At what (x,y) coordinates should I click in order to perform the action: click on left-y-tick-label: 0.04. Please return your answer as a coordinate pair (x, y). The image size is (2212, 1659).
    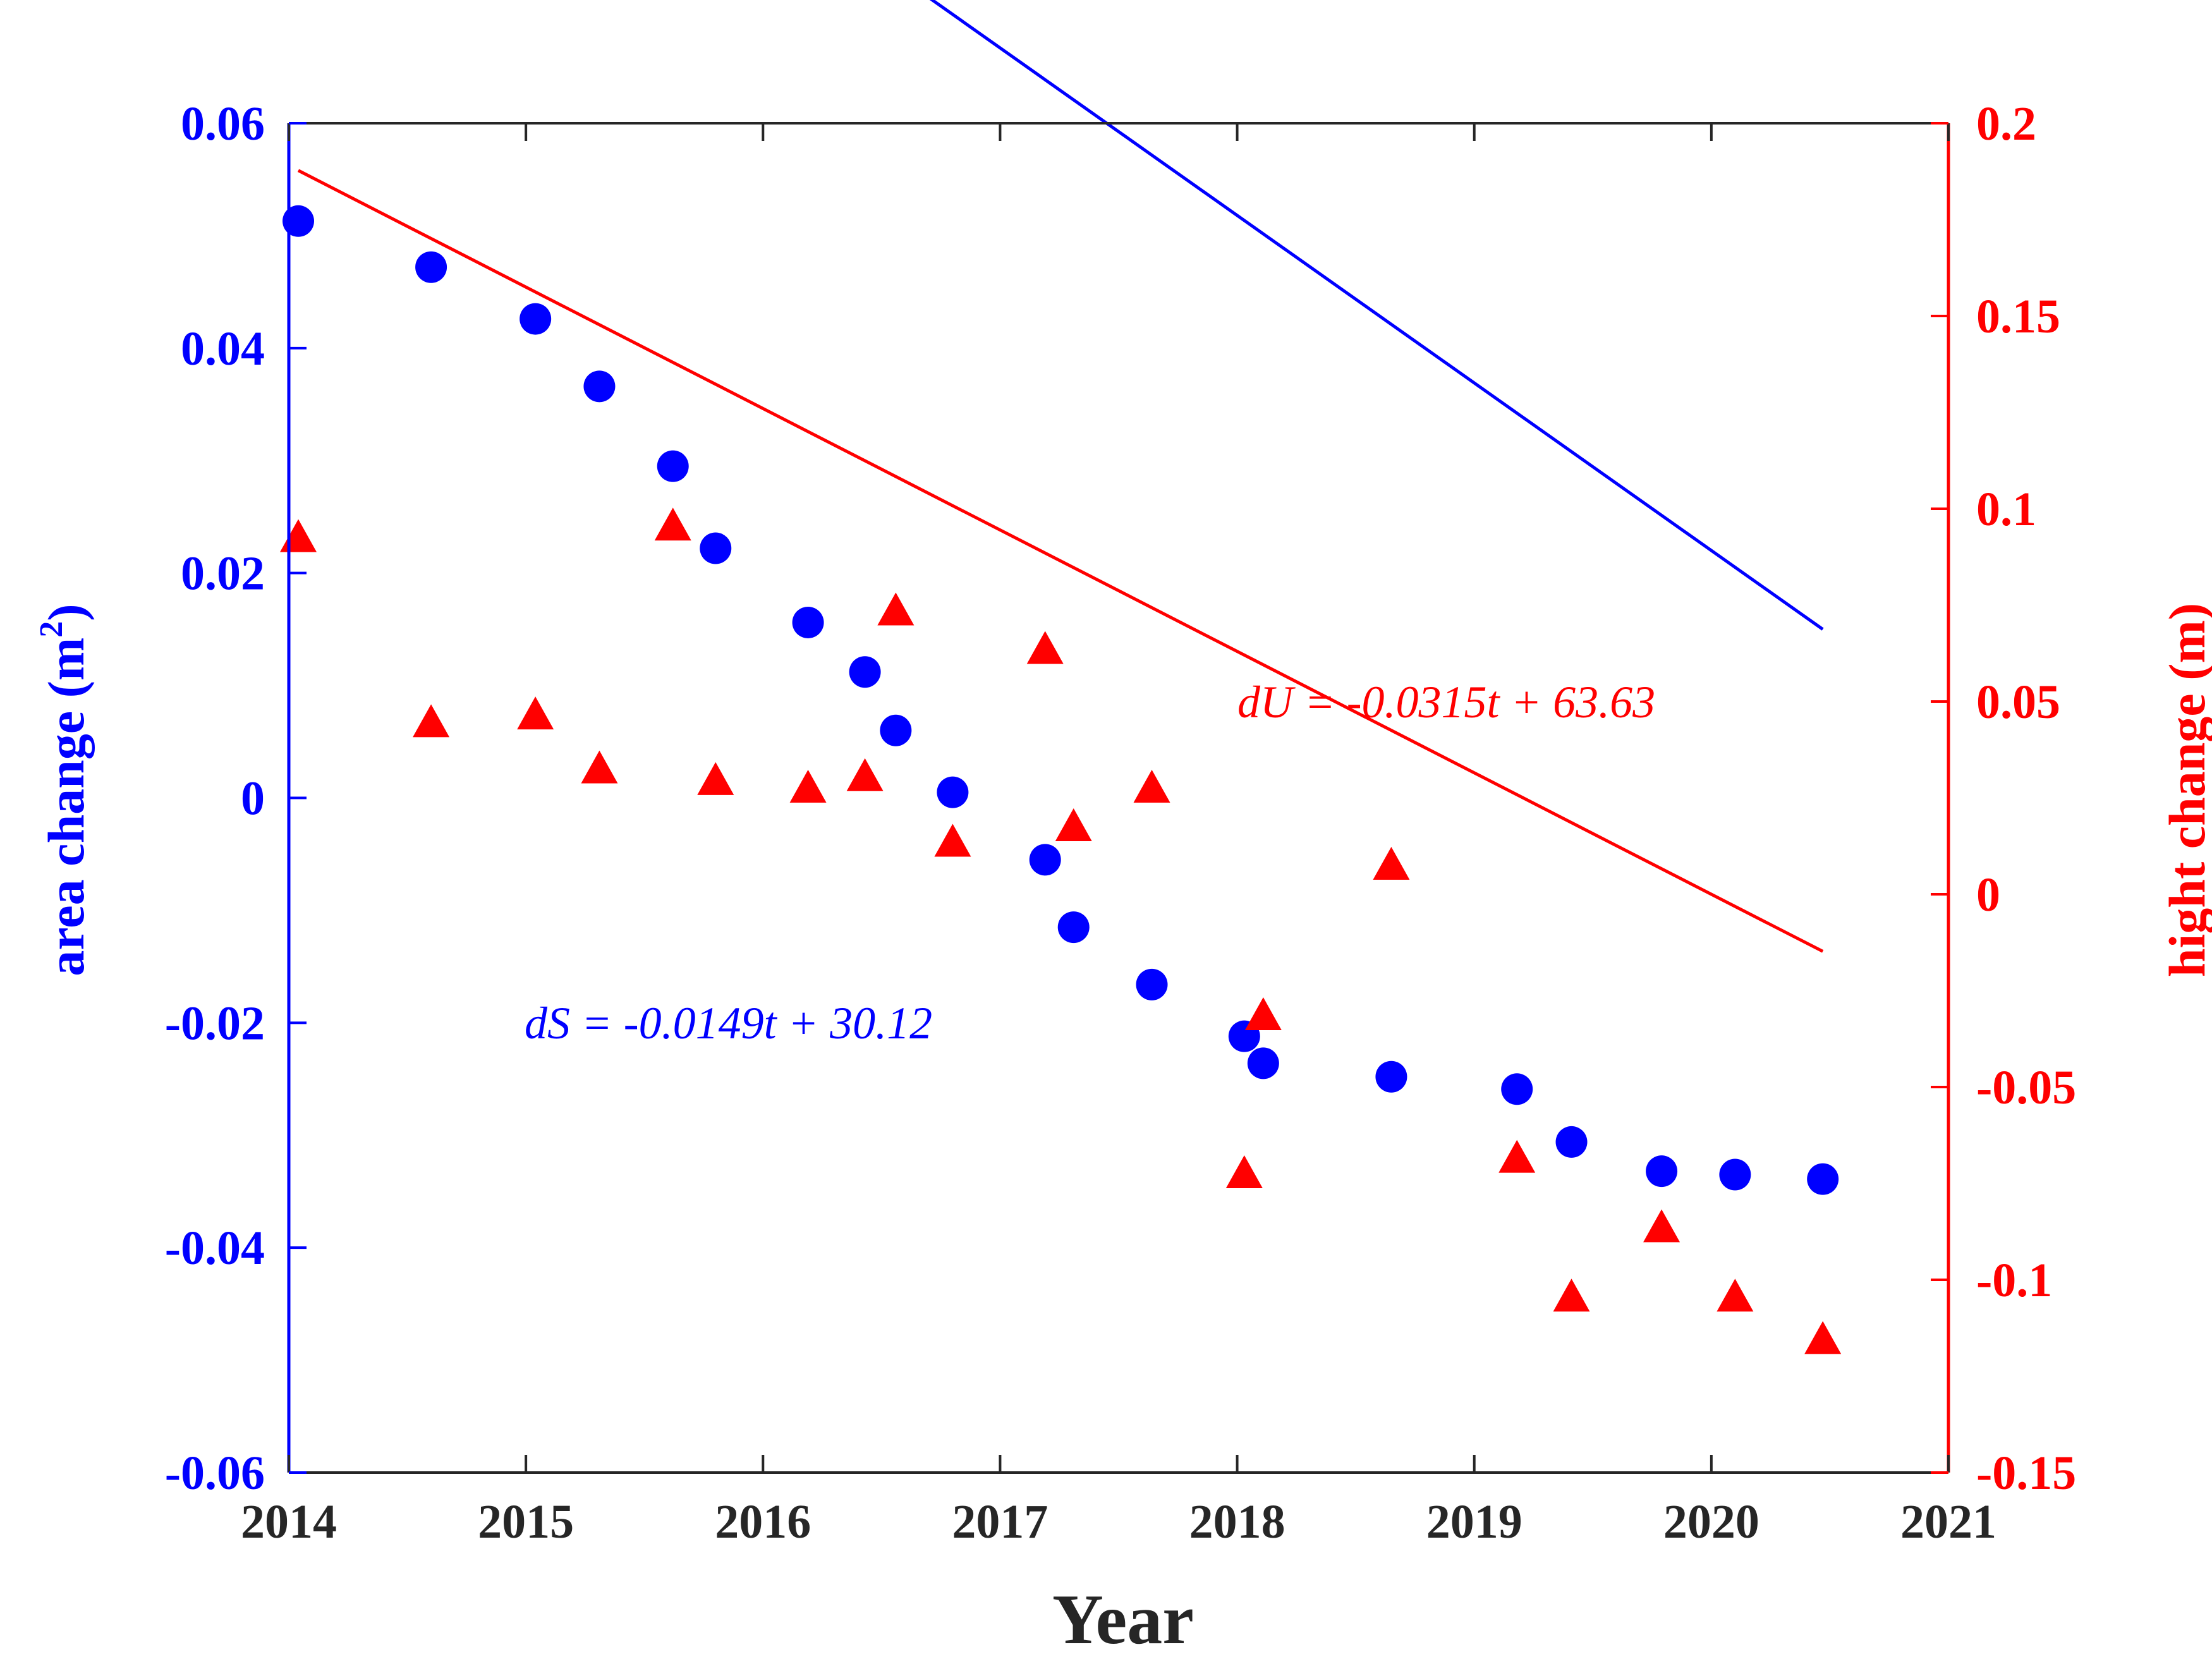
    Looking at the image, I should click on (223, 348).